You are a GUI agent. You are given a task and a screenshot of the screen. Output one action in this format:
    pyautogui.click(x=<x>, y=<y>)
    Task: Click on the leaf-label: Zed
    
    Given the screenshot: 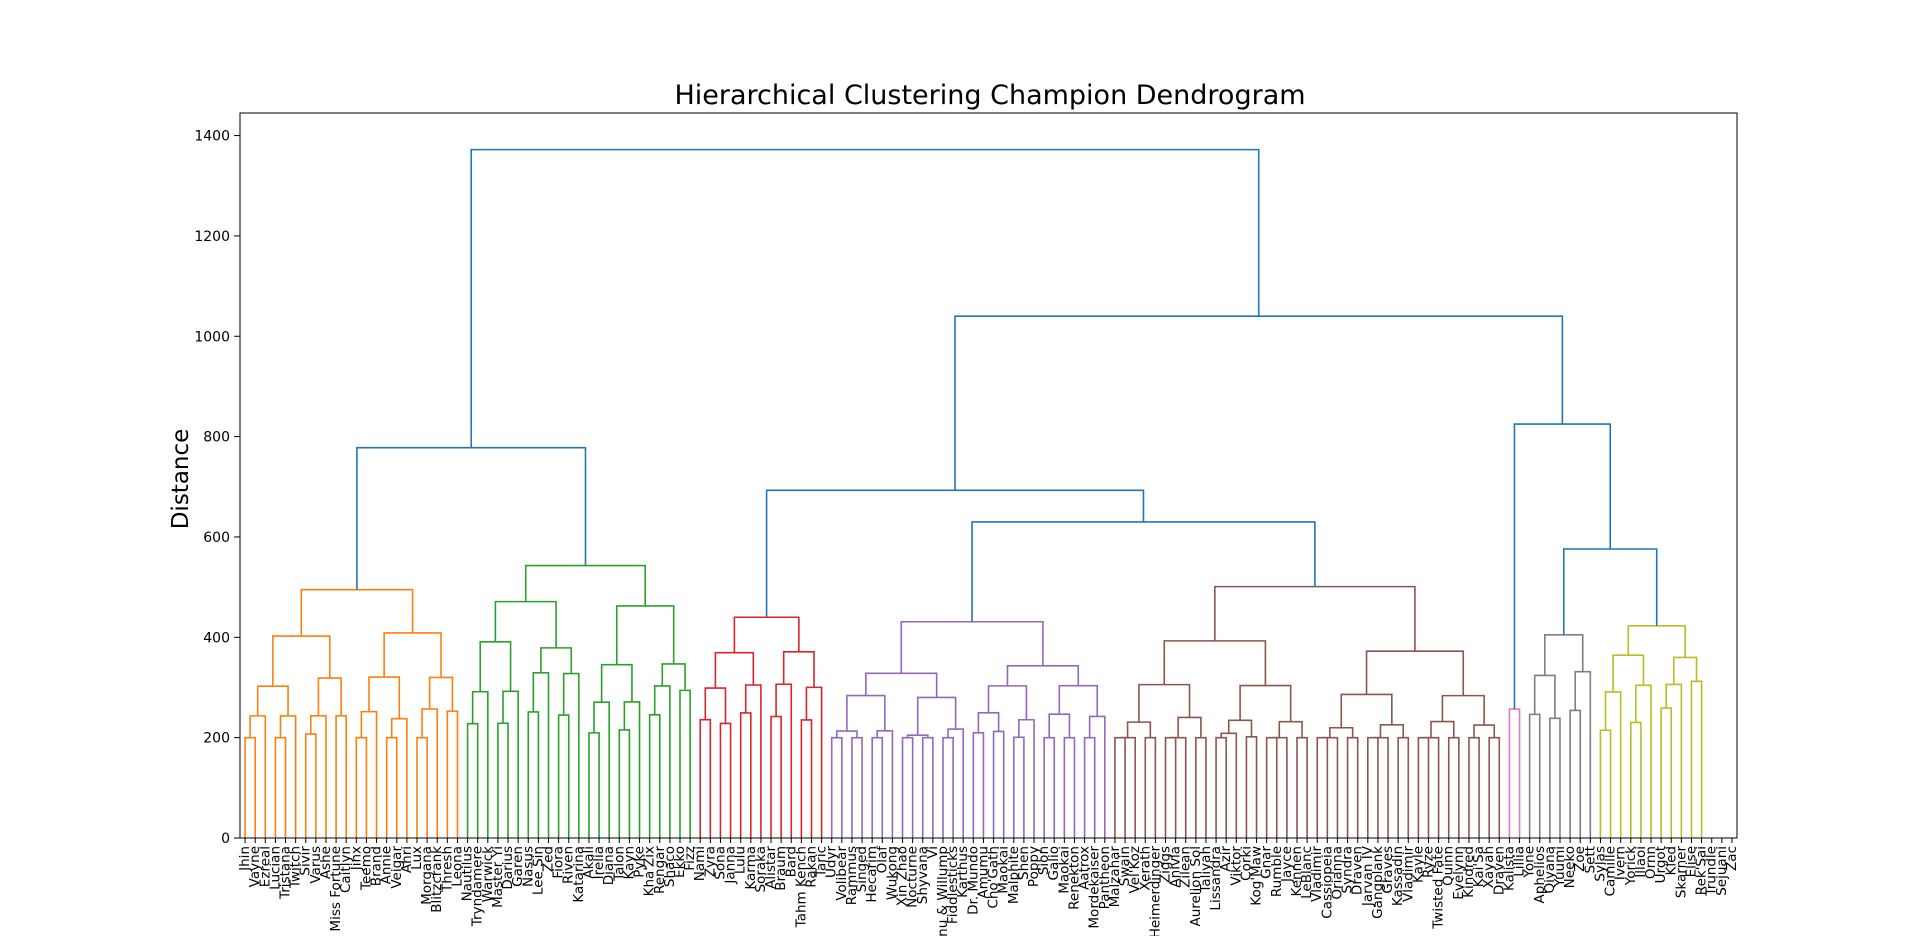 What is the action you would take?
    pyautogui.click(x=549, y=859)
    